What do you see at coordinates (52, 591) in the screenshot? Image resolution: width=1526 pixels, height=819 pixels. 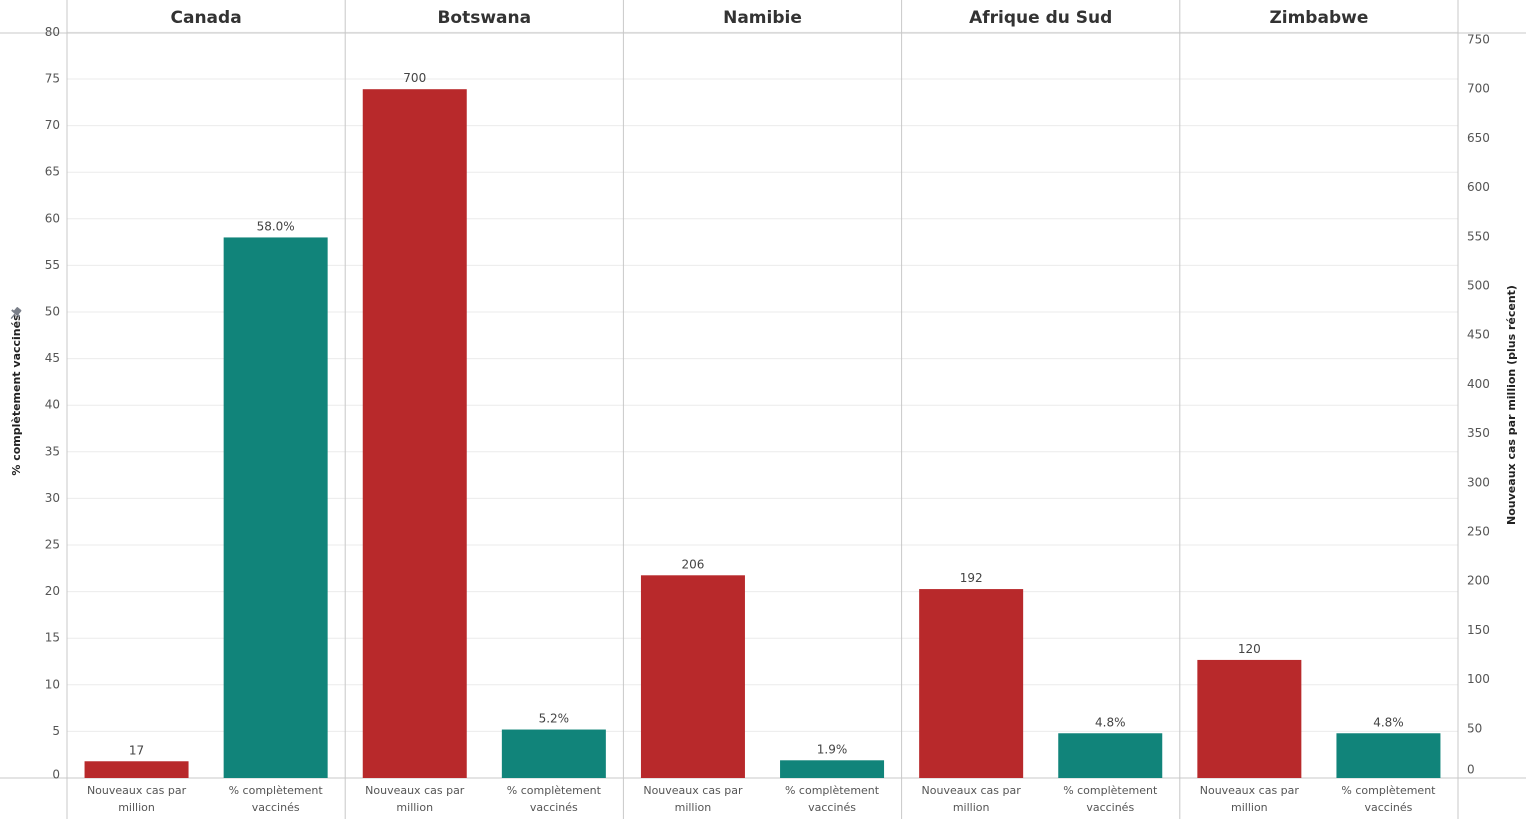 I see `left-tick-label: 20` at bounding box center [52, 591].